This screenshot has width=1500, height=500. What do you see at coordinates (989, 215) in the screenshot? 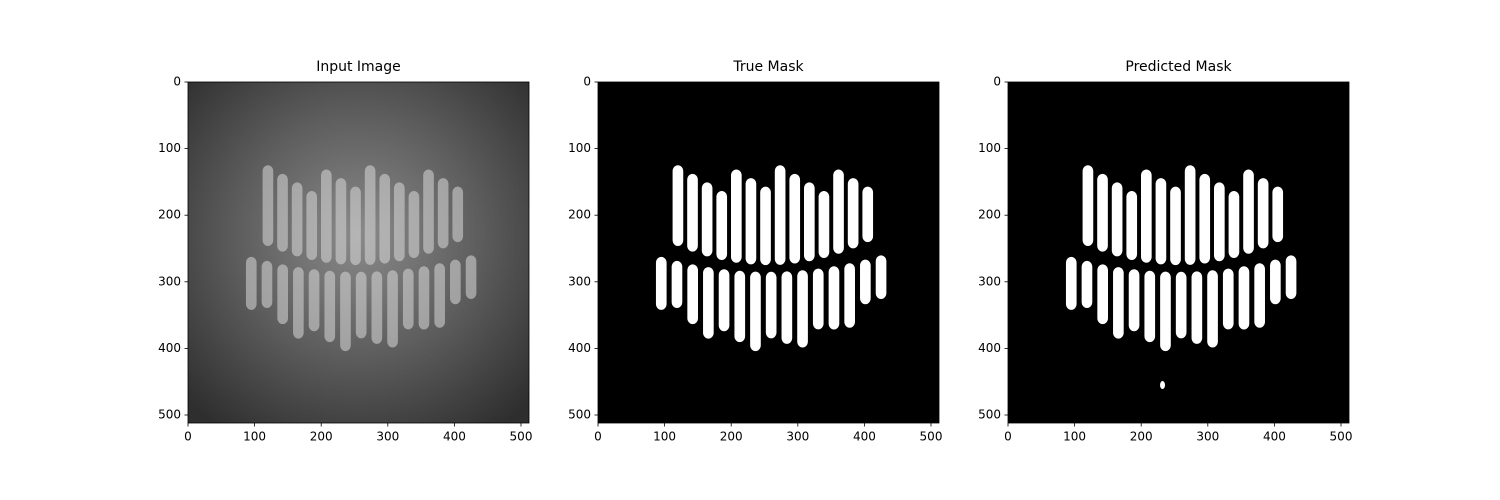
I see `y-tick-label: 200` at bounding box center [989, 215].